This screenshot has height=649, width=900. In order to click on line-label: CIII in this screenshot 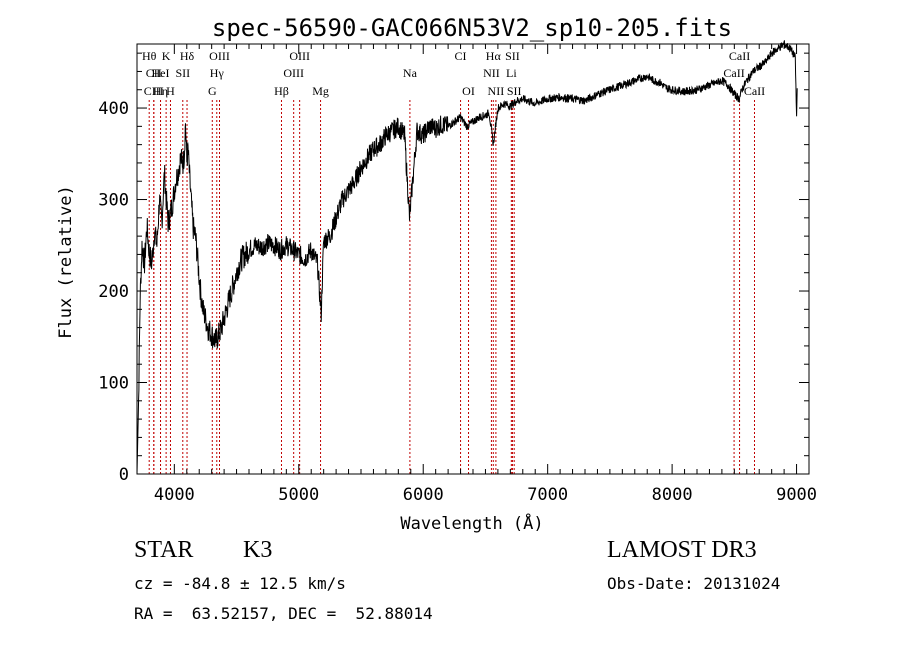, I will do `click(154, 91)`.